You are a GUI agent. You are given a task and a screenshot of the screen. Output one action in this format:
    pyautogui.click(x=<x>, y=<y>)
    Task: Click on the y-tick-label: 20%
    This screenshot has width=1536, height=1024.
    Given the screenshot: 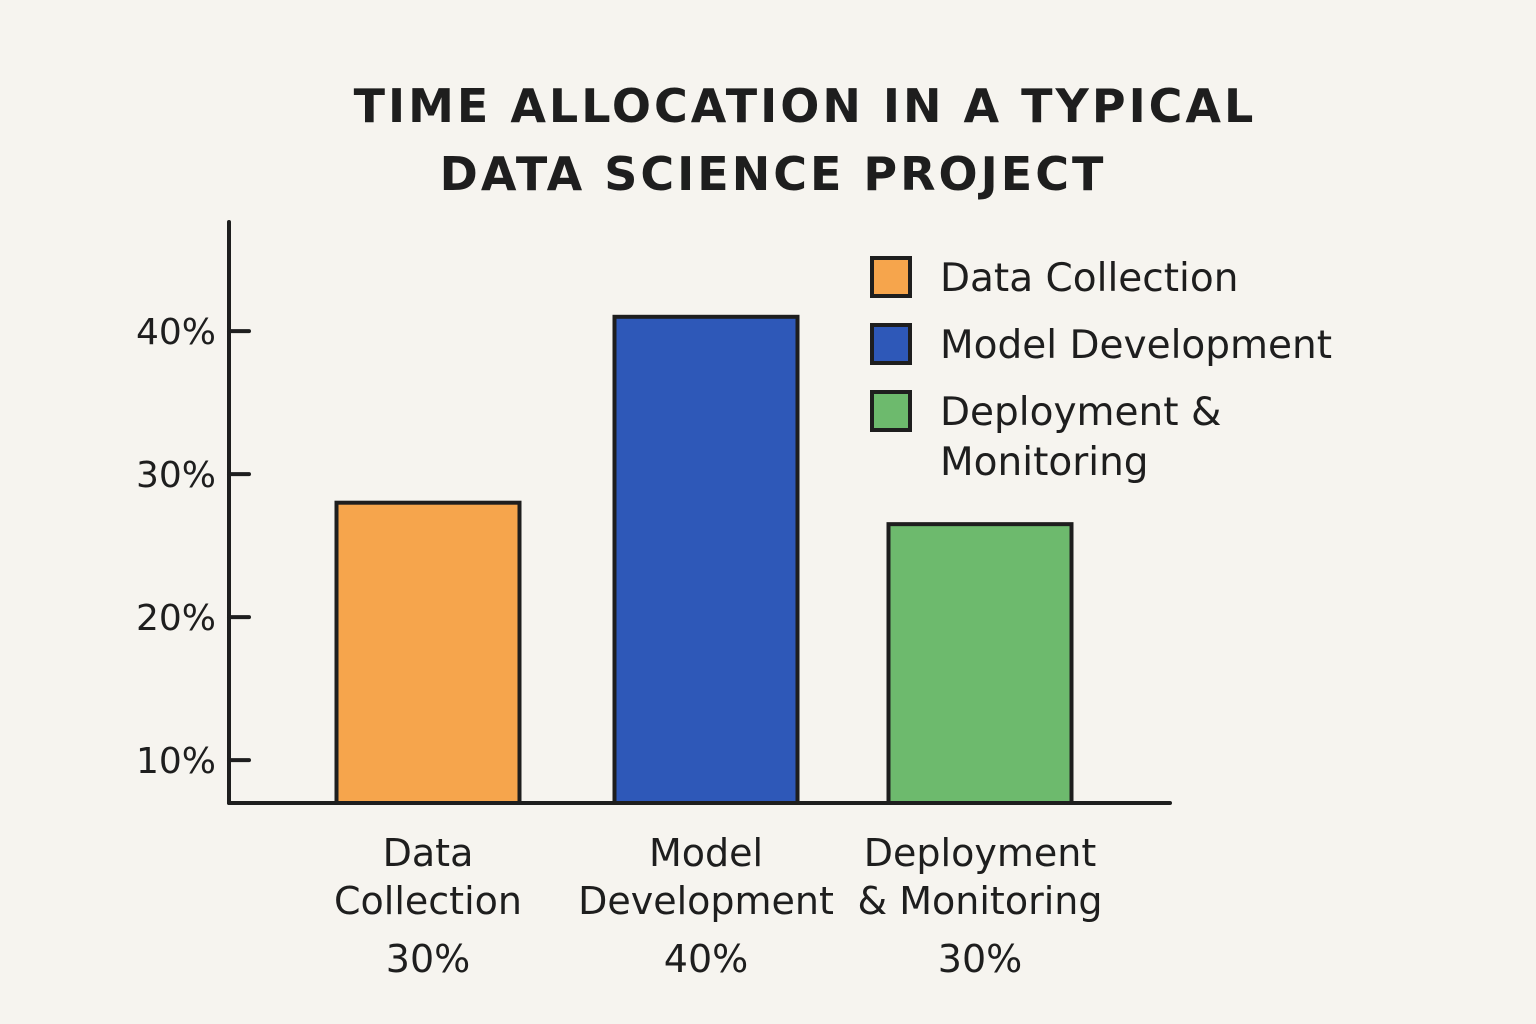 What is the action you would take?
    pyautogui.click(x=176, y=618)
    